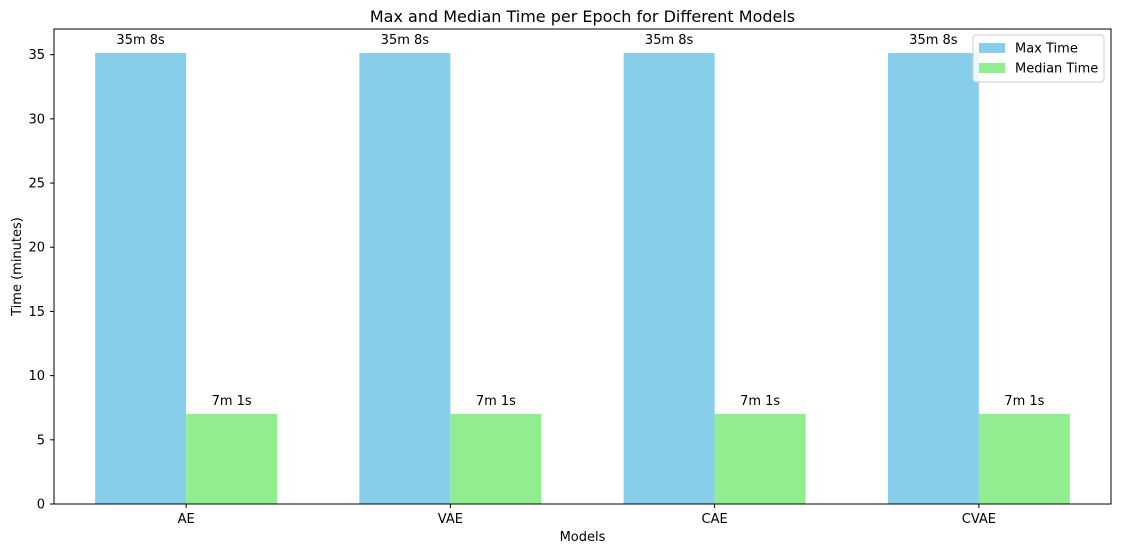 Image resolution: width=1122 pixels, height=554 pixels. I want to click on bar-max-cae, so click(669, 279).